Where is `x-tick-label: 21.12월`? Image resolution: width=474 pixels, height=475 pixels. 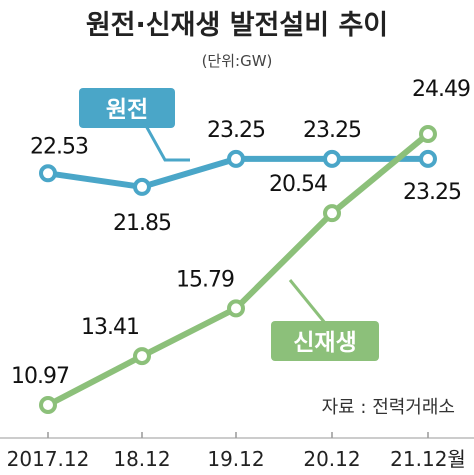
x-tick-label: 21.12월 is located at coordinates (428, 459).